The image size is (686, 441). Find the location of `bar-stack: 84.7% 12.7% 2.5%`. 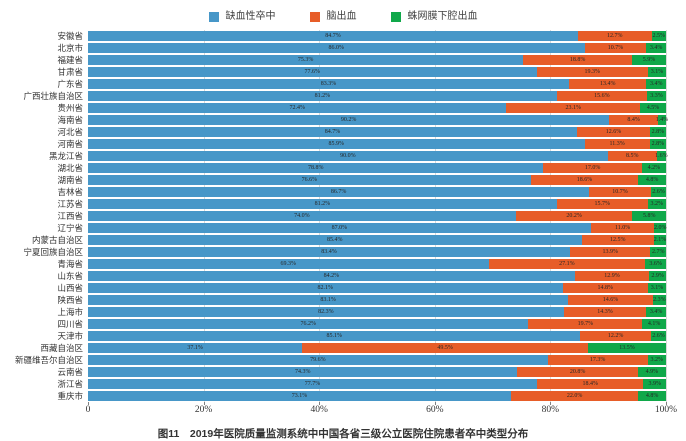

bar-stack: 84.7% 12.7% 2.5% is located at coordinates (377, 36).